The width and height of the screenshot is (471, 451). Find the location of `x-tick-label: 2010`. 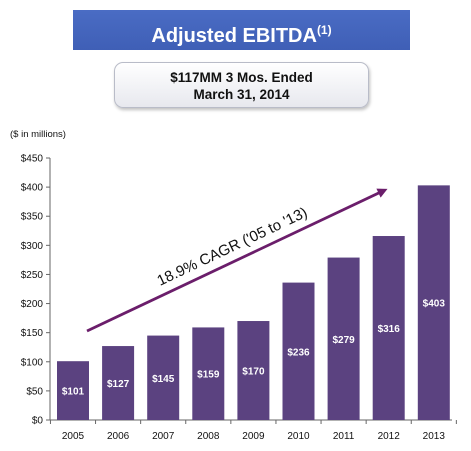

x-tick-label: 2010 is located at coordinates (298, 436).